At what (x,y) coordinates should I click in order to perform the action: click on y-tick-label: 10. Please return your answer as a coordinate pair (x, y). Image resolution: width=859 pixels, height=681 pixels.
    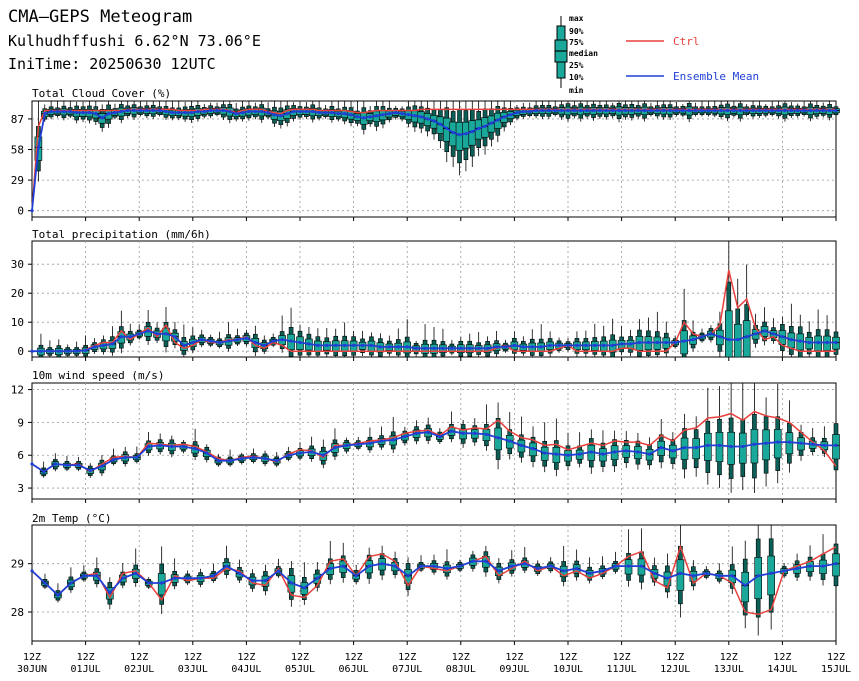
    Looking at the image, I should click on (17, 322).